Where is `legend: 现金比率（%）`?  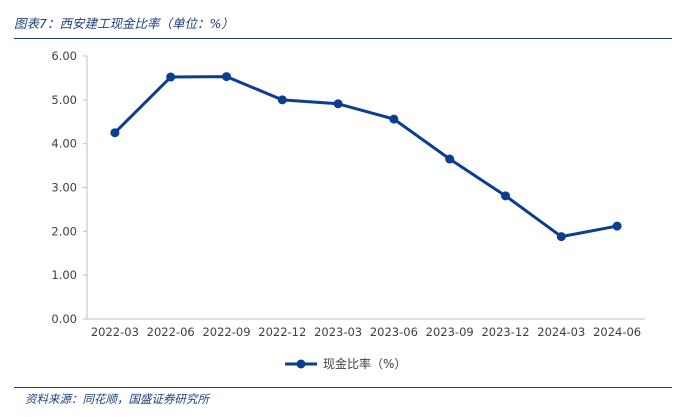
legend: 现金比率（%） is located at coordinates (345, 363).